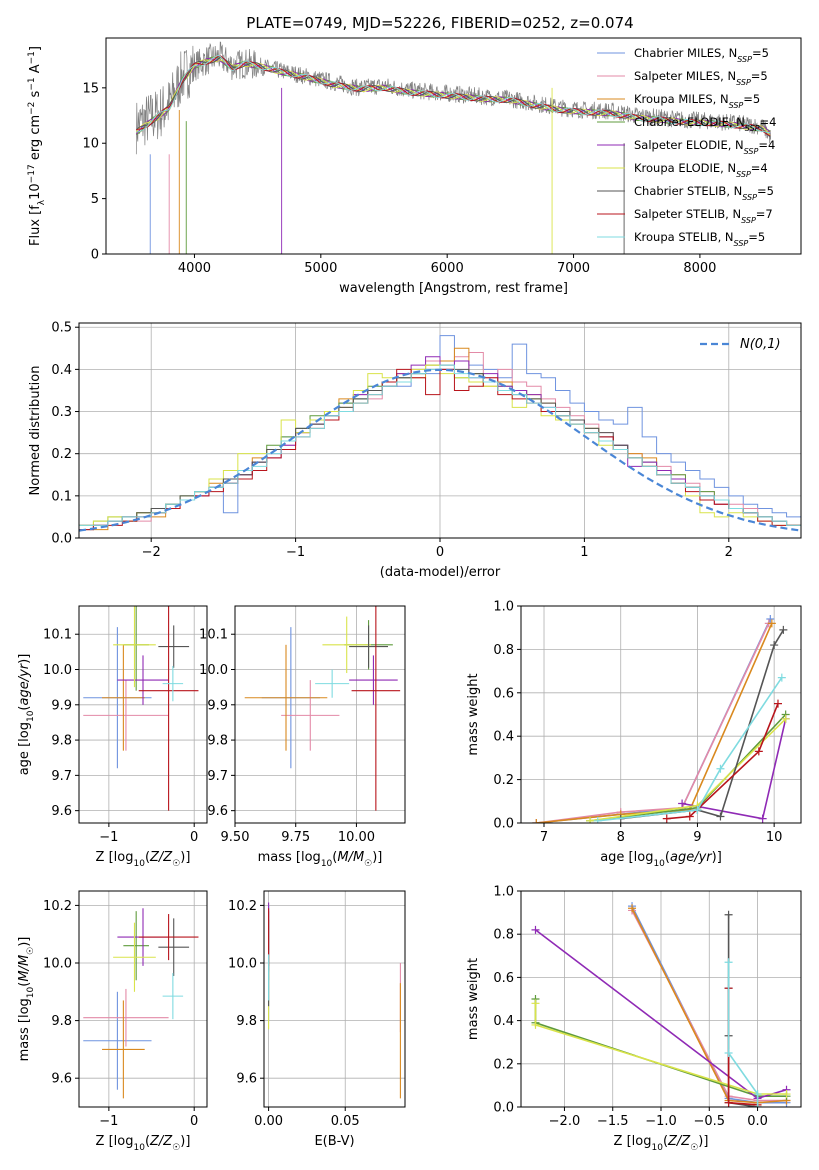 This screenshot has height=1170, width=819. What do you see at coordinates (722, 761) in the screenshot?
I see `weight-line-salpeter-stelib` at bounding box center [722, 761].